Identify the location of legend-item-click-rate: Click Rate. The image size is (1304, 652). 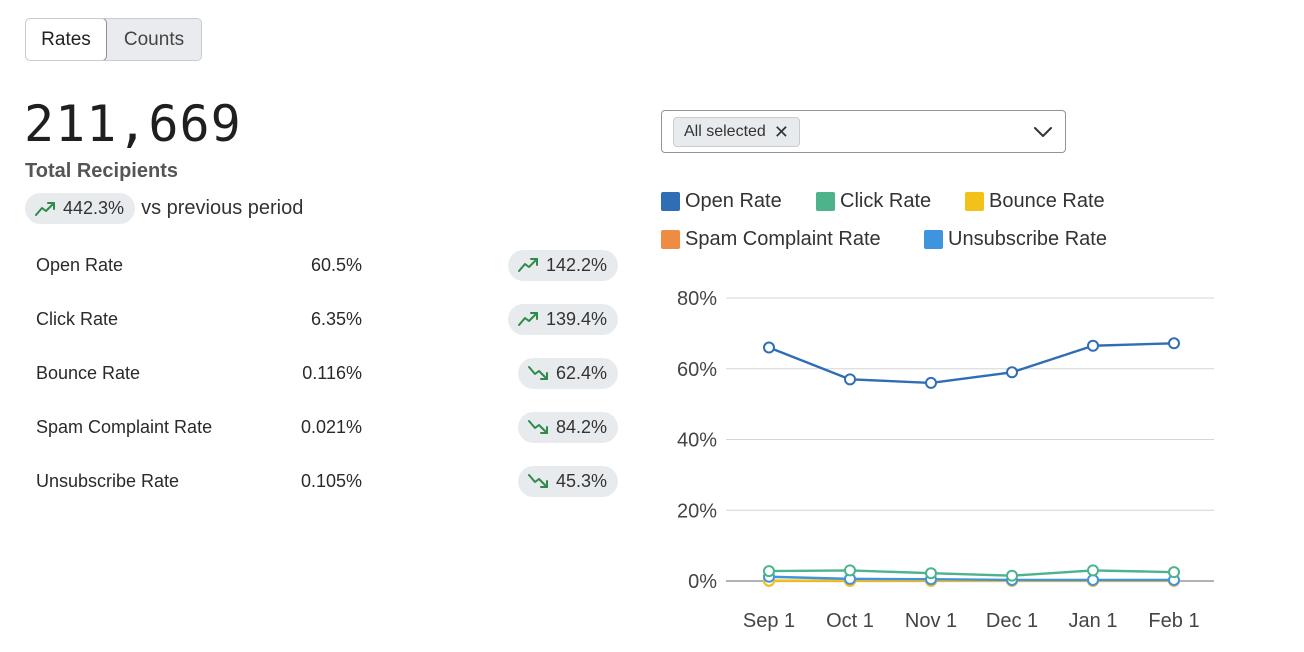
(873, 201).